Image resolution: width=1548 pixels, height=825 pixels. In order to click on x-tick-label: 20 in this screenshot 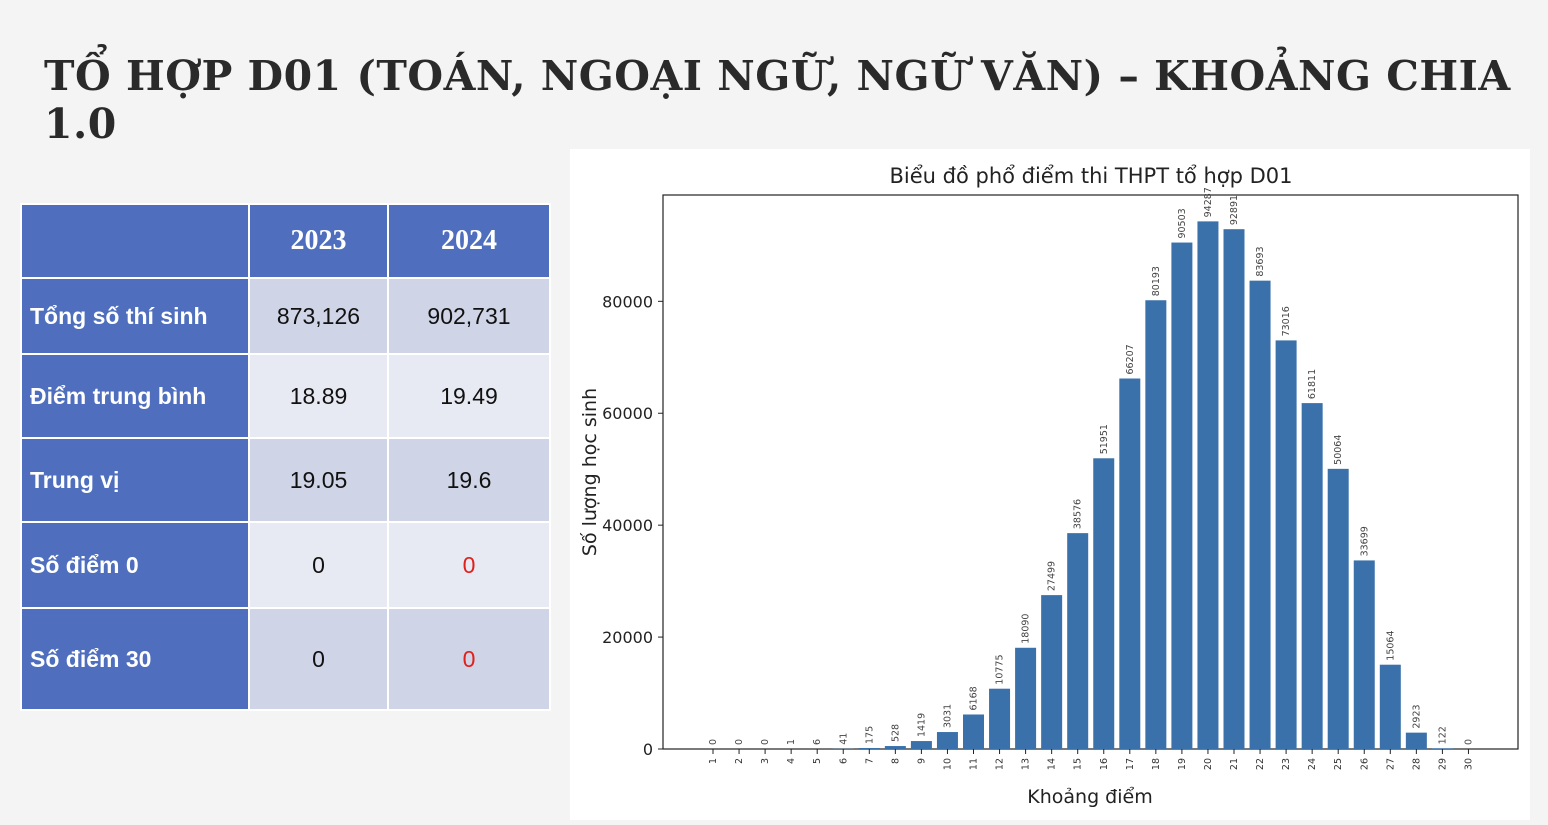, I will do `click(1208, 764)`.